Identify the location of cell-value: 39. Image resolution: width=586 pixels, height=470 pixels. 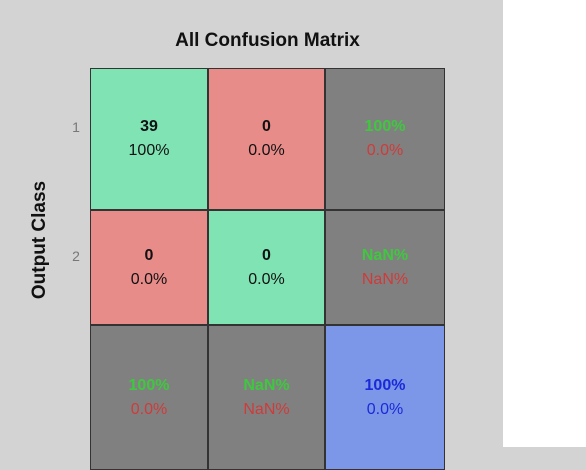
(149, 126).